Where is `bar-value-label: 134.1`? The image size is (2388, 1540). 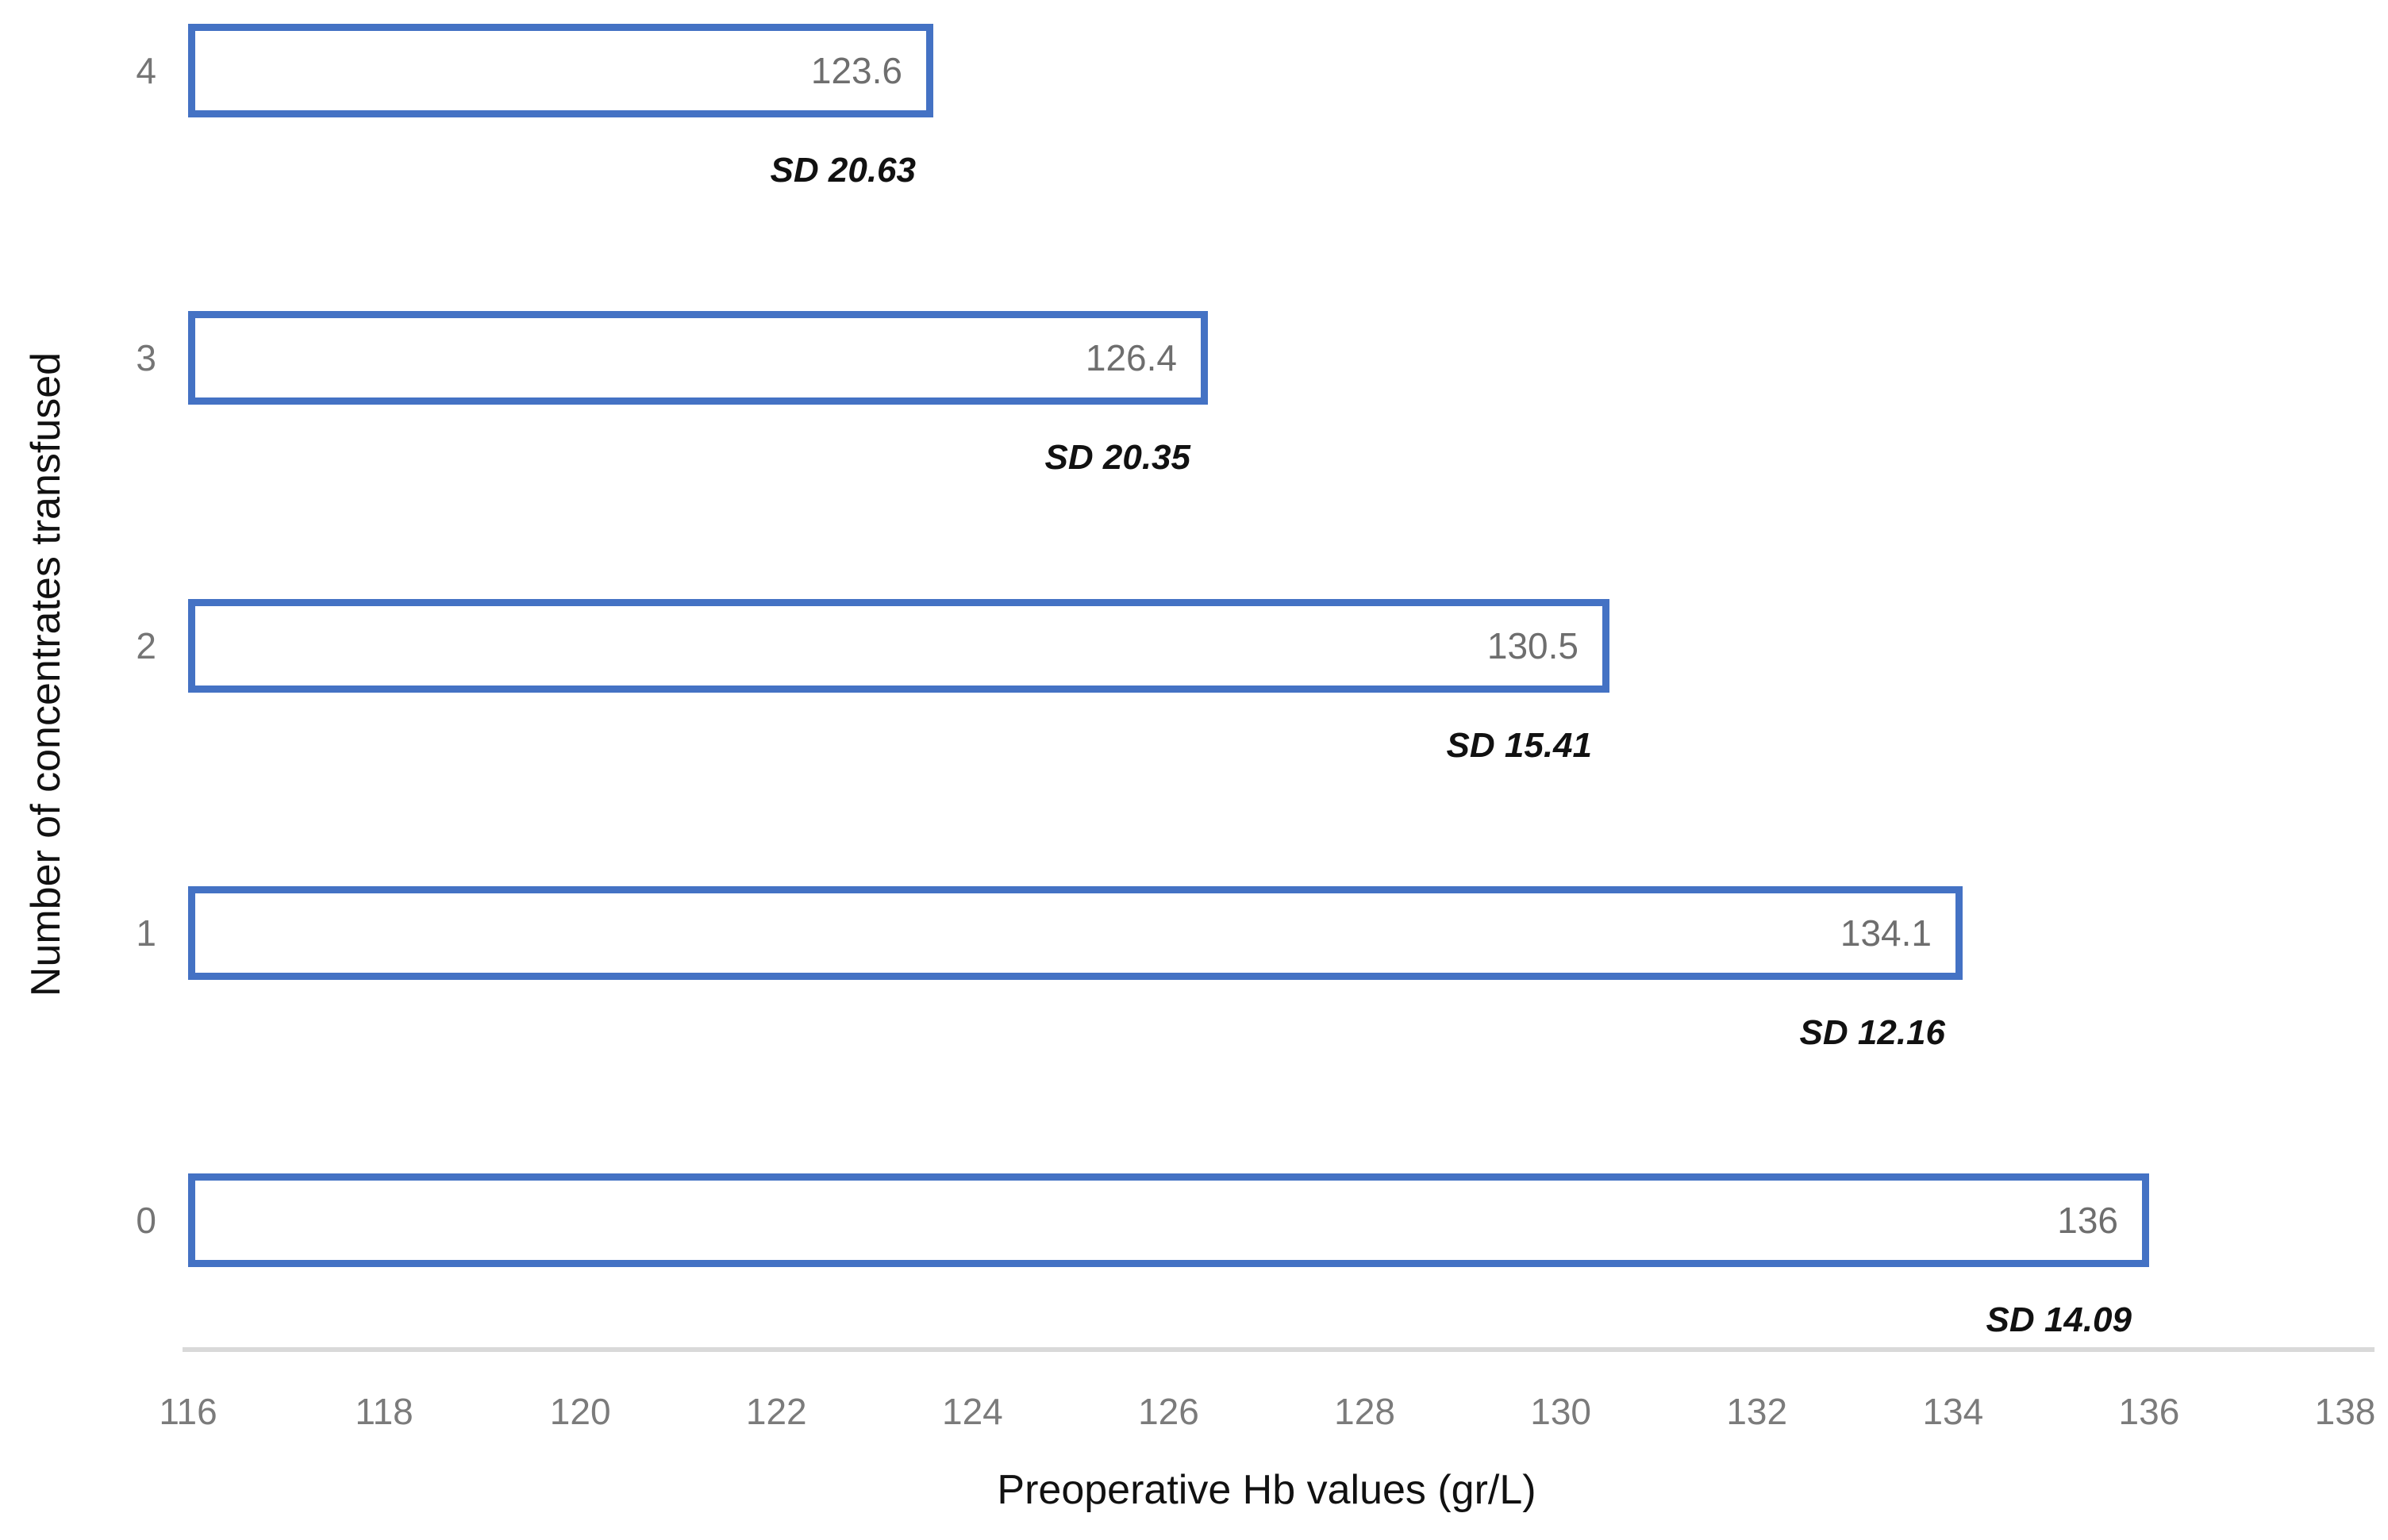
bar-value-label: 134.1 is located at coordinates (1886, 933).